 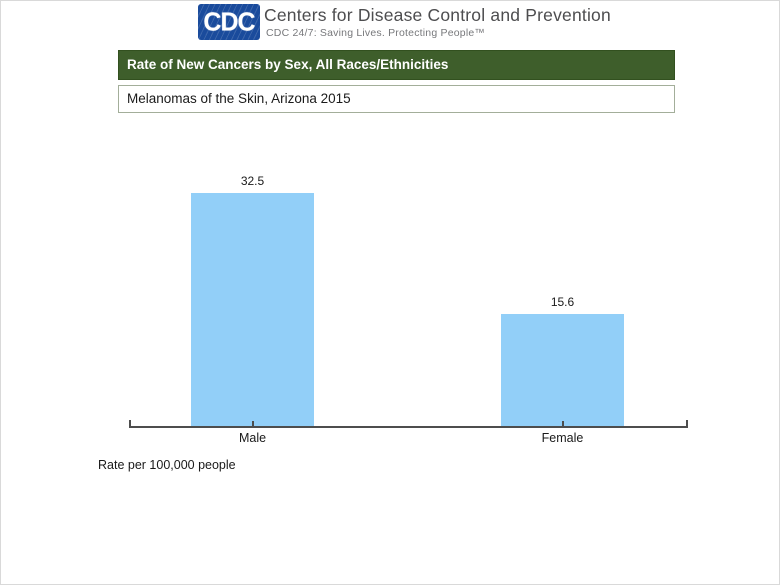 I want to click on bar-female, so click(x=562, y=370).